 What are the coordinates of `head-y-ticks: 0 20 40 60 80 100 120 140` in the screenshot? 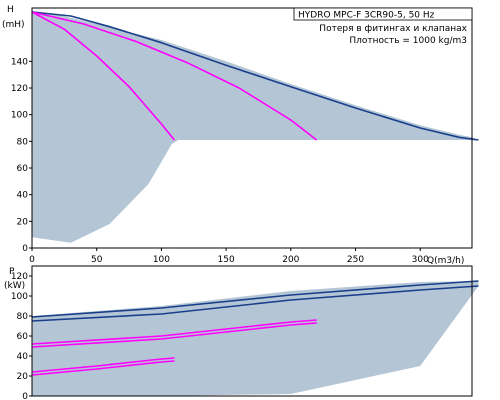 It's located at (21, 155).